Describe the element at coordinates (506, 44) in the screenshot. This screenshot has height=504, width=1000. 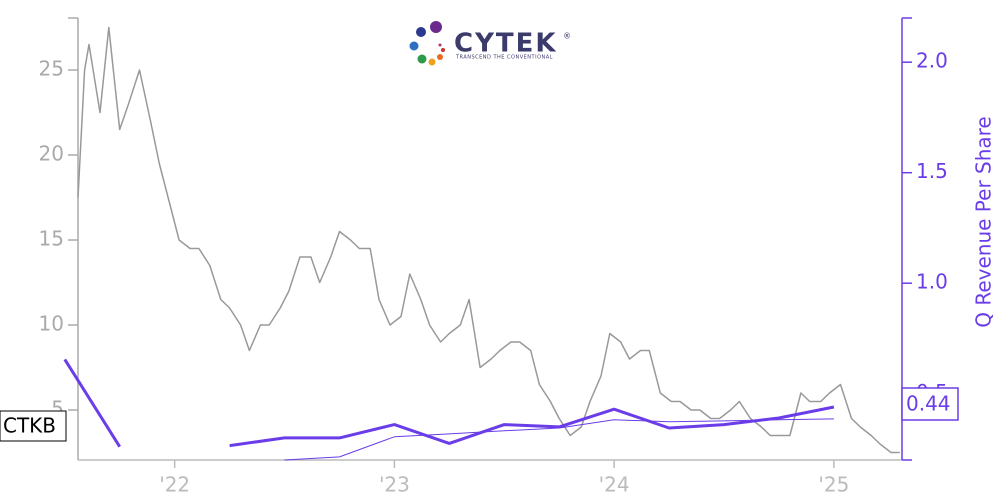
I see `logo-text: CYTEK` at that location.